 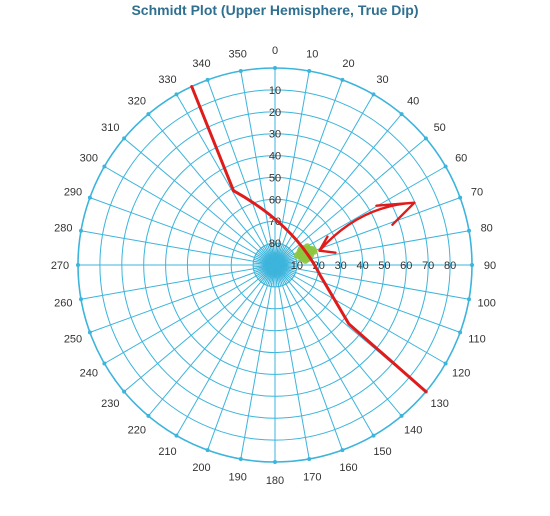 I want to click on dip-label-vertical: 80, so click(x=275, y=244).